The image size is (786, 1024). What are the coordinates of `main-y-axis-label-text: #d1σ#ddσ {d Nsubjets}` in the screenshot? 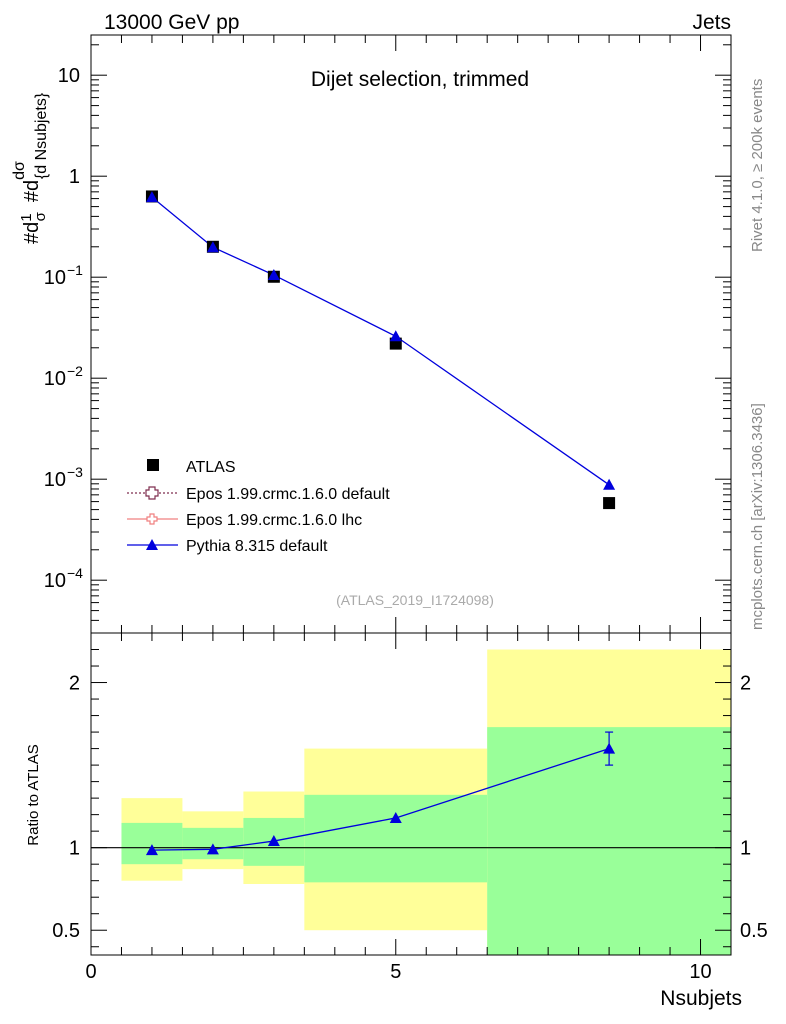 It's located at (30, 168).